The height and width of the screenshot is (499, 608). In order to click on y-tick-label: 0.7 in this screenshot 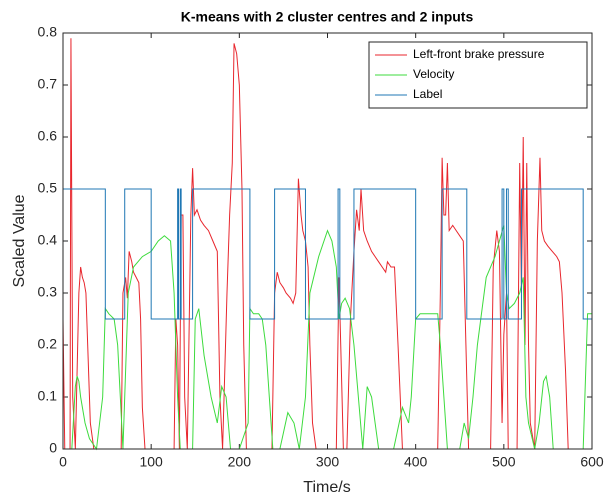, I will do `click(48, 84)`.